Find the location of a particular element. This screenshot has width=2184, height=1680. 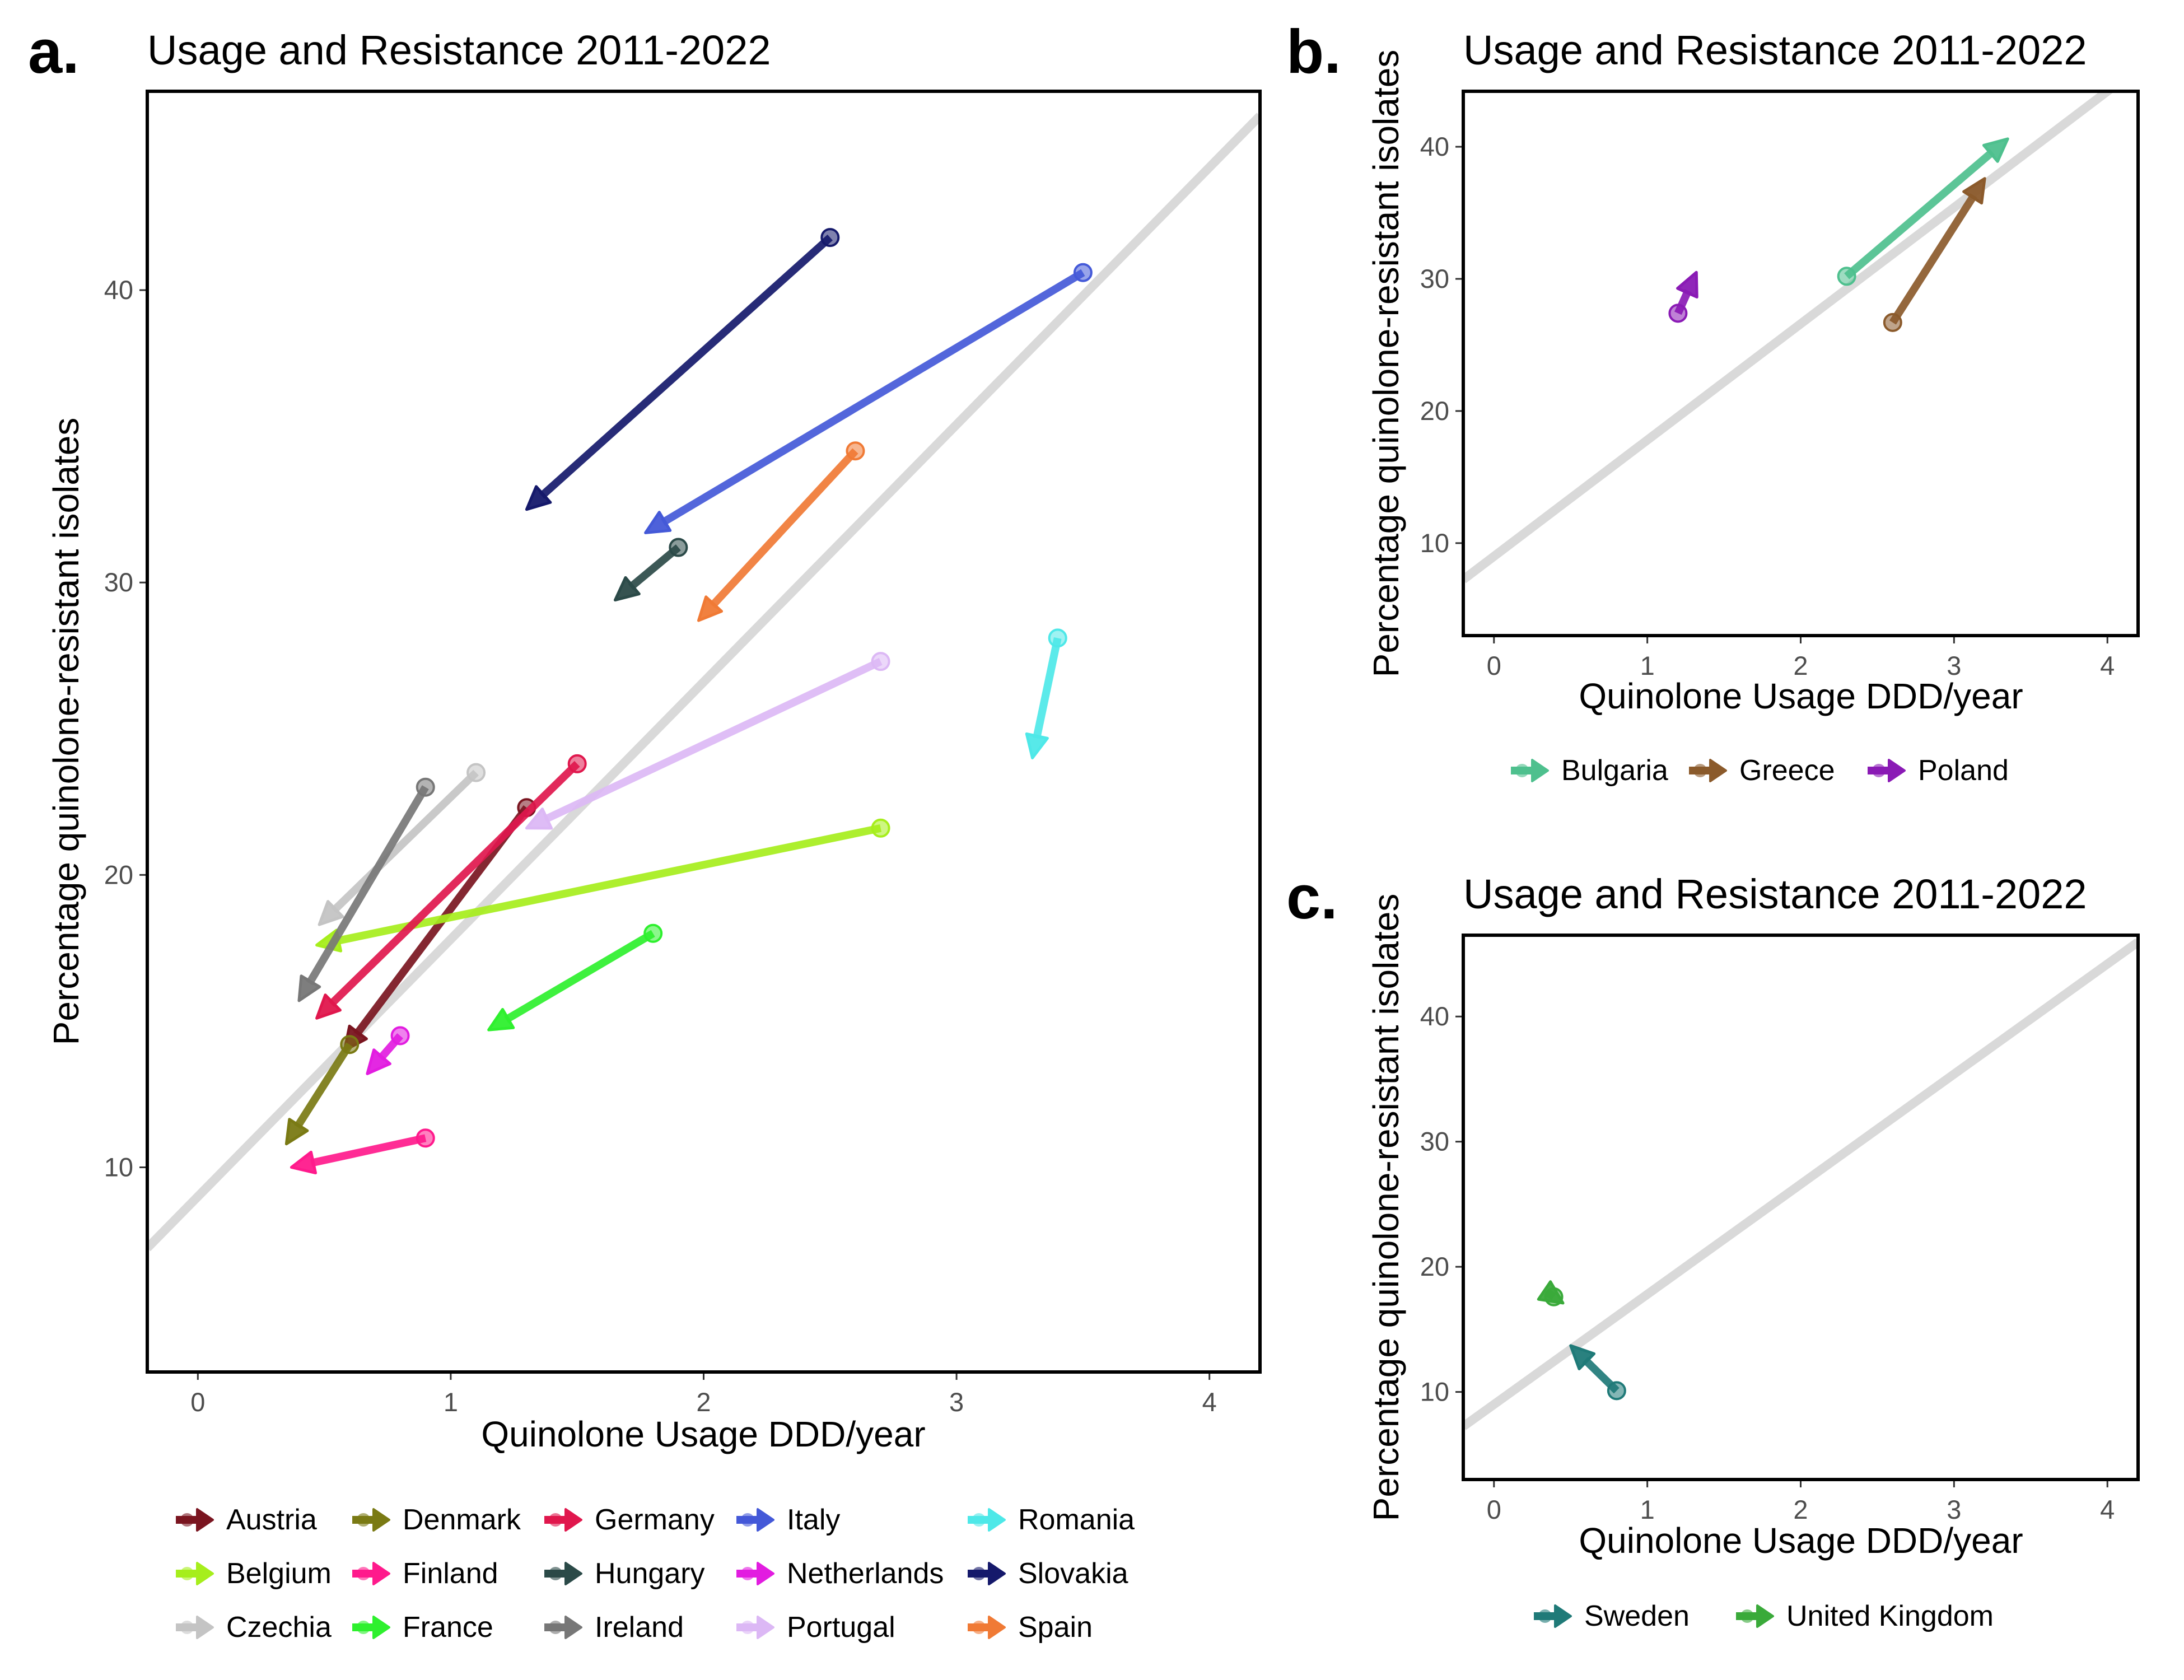

arrow-head-italy is located at coordinates (658, 523).